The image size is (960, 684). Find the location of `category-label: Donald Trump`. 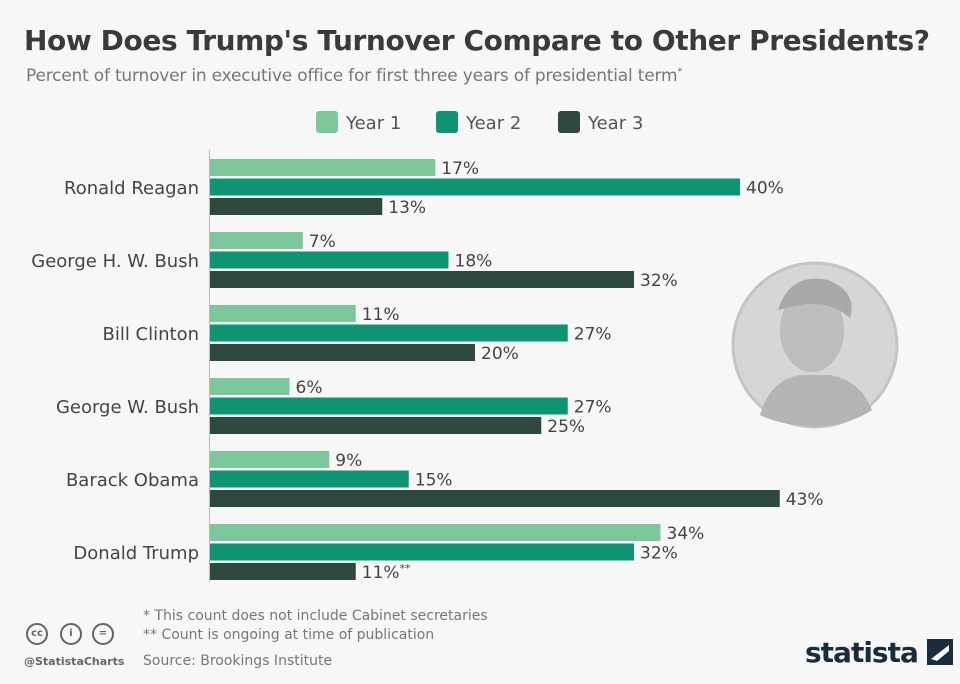

category-label: Donald Trump is located at coordinates (136, 553).